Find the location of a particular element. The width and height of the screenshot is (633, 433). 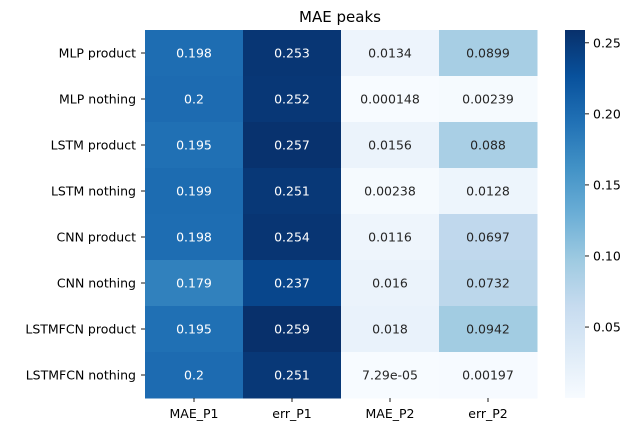

cell-annotation: 0.179 is located at coordinates (194, 283).